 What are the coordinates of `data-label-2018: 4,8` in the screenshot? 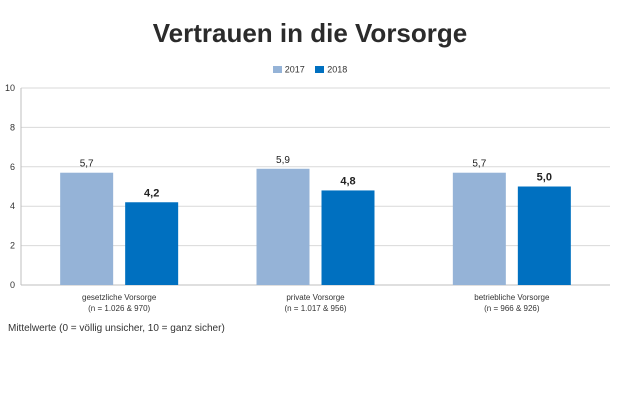 It's located at (347, 181).